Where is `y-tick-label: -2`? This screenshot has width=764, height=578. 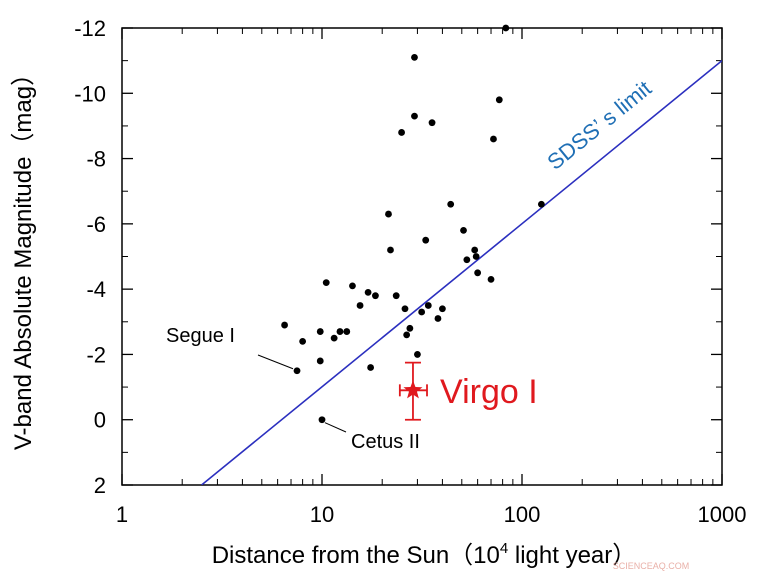
y-tick-label: -2 is located at coordinates (96, 354).